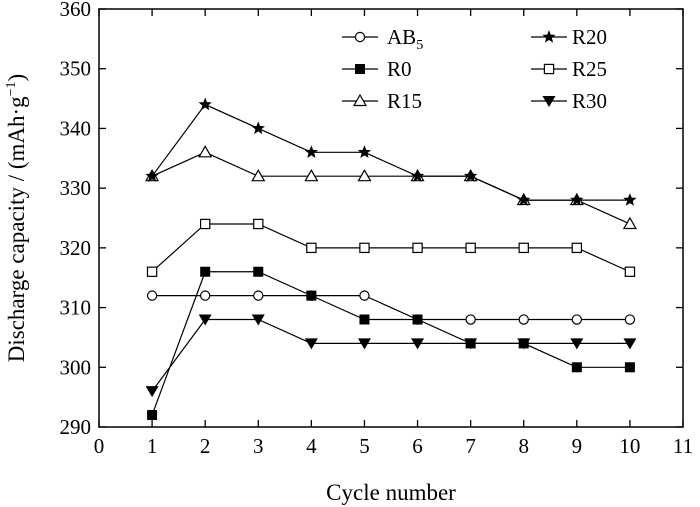 The width and height of the screenshot is (700, 507). Describe the element at coordinates (311, 446) in the screenshot. I see `x-tick-label: 4` at that location.